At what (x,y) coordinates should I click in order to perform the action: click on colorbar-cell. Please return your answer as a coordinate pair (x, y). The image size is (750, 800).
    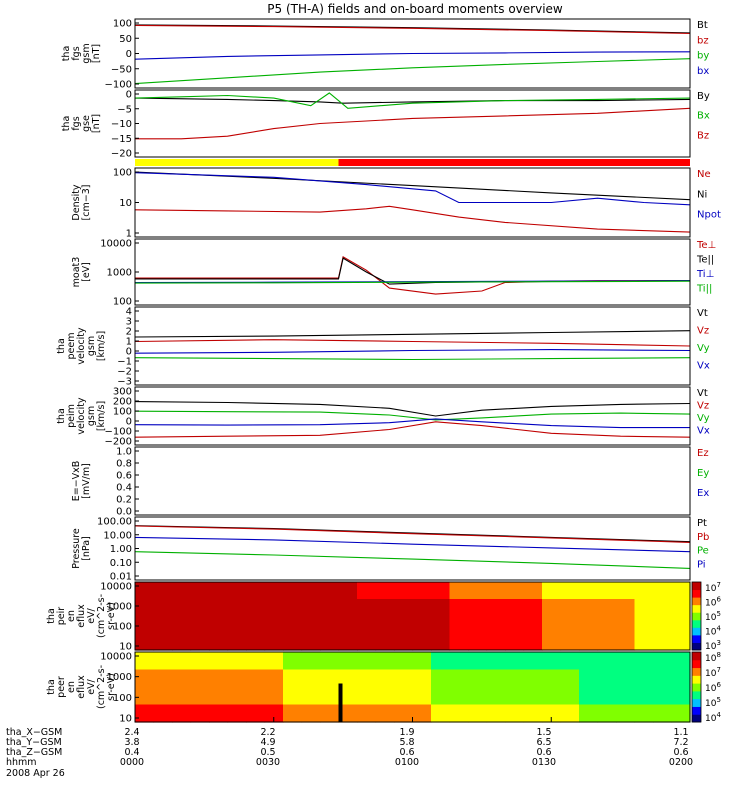
    Looking at the image, I should click on (696, 623).